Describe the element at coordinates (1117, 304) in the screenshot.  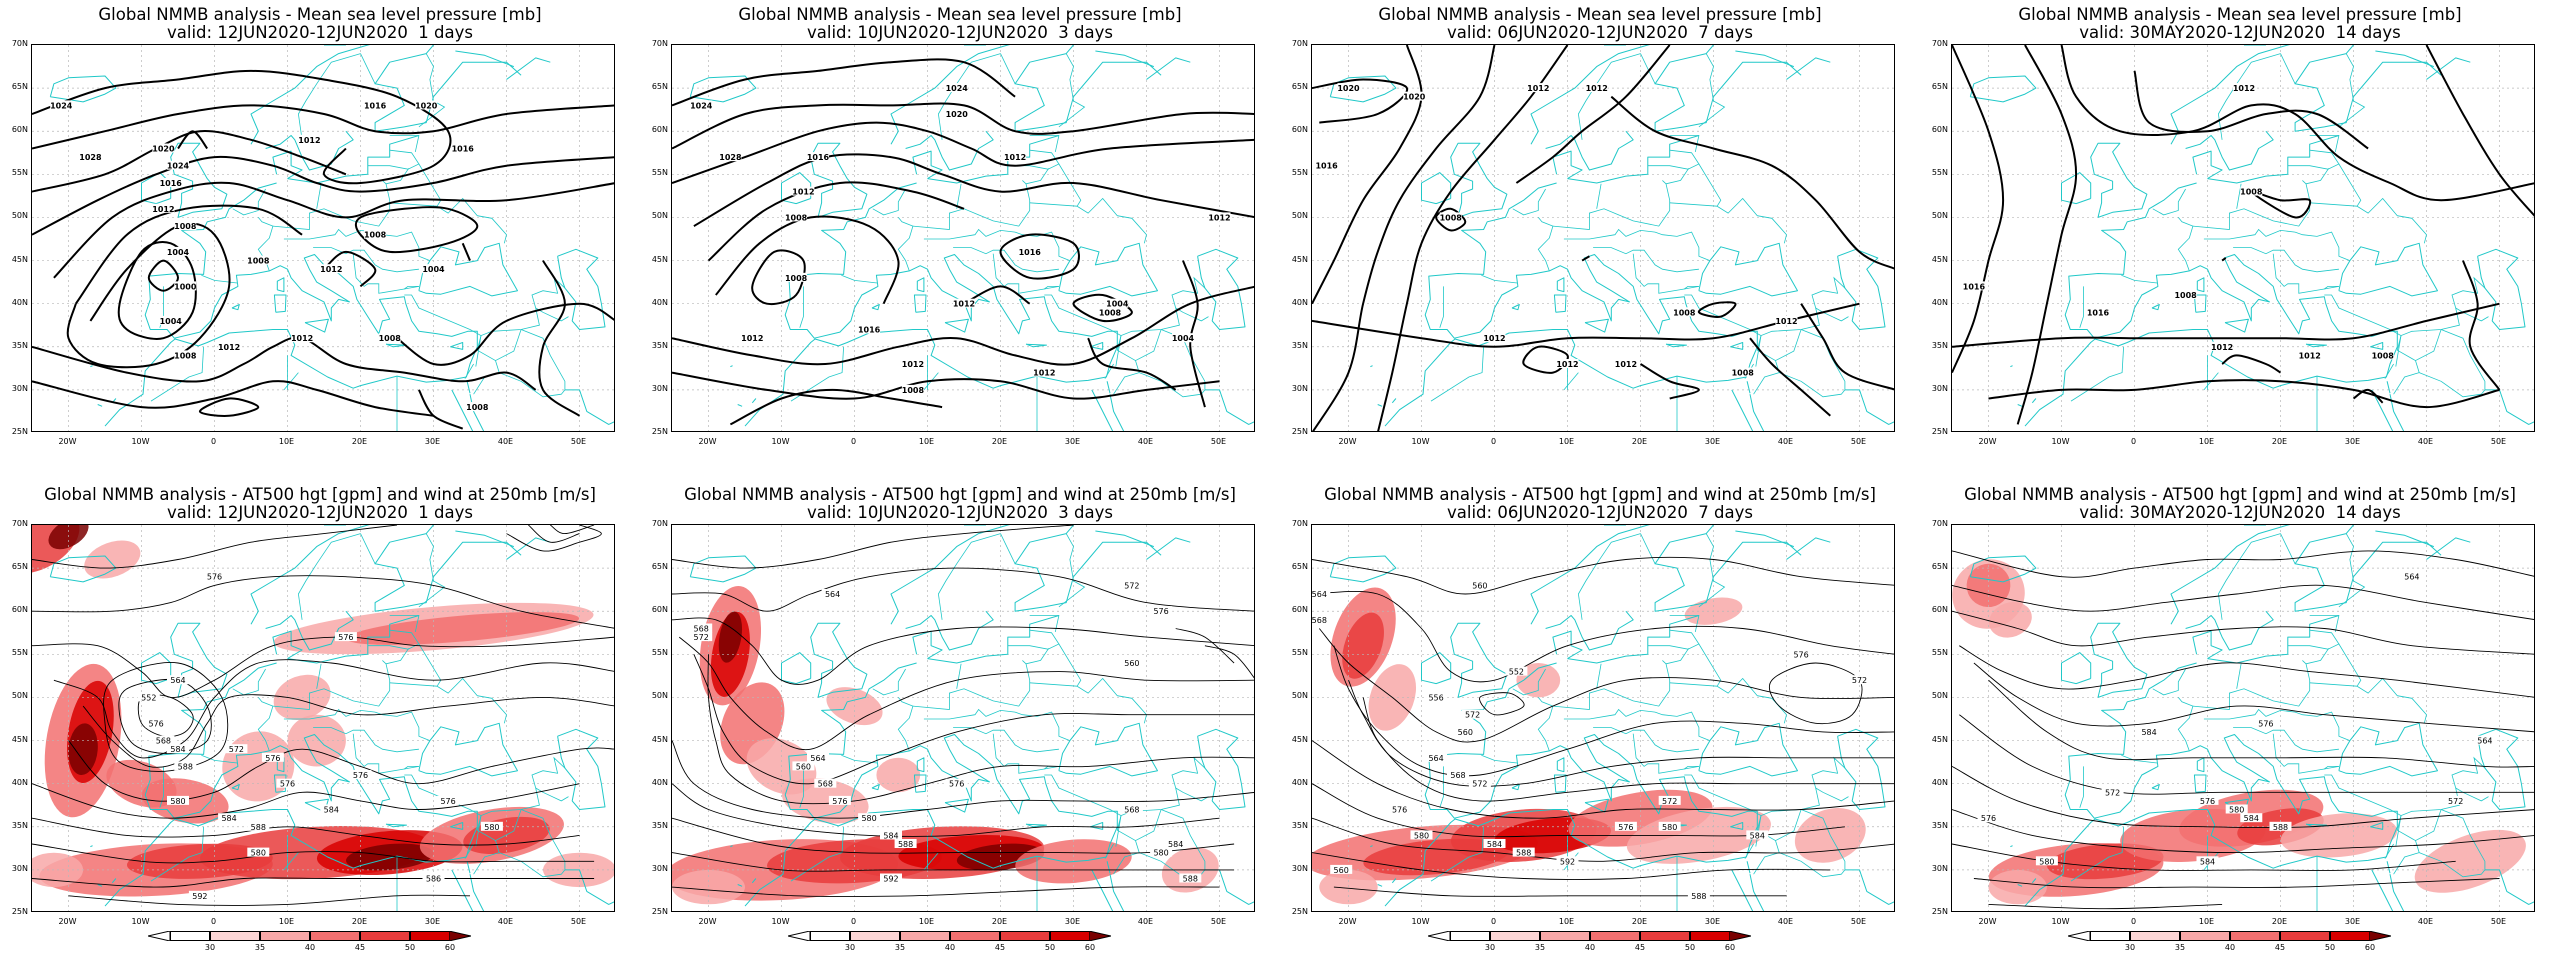
I see `contour-label: 1004` at that location.